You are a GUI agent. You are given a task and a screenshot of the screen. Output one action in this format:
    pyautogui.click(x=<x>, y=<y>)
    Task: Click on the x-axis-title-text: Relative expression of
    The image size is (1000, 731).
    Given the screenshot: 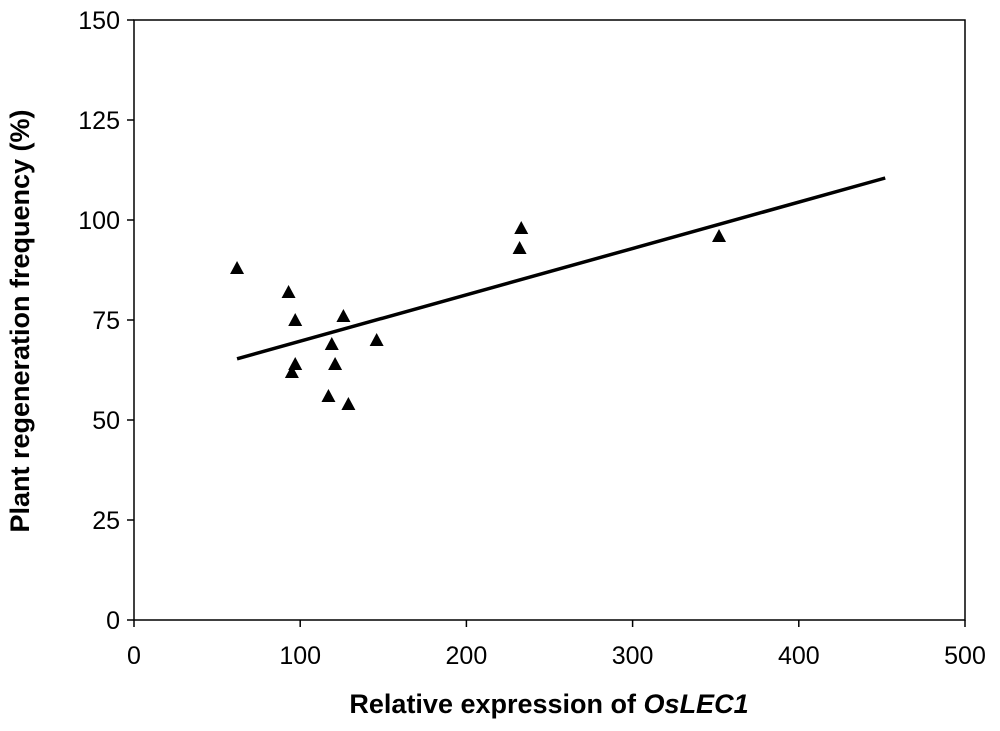 What is the action you would take?
    pyautogui.click(x=493, y=704)
    